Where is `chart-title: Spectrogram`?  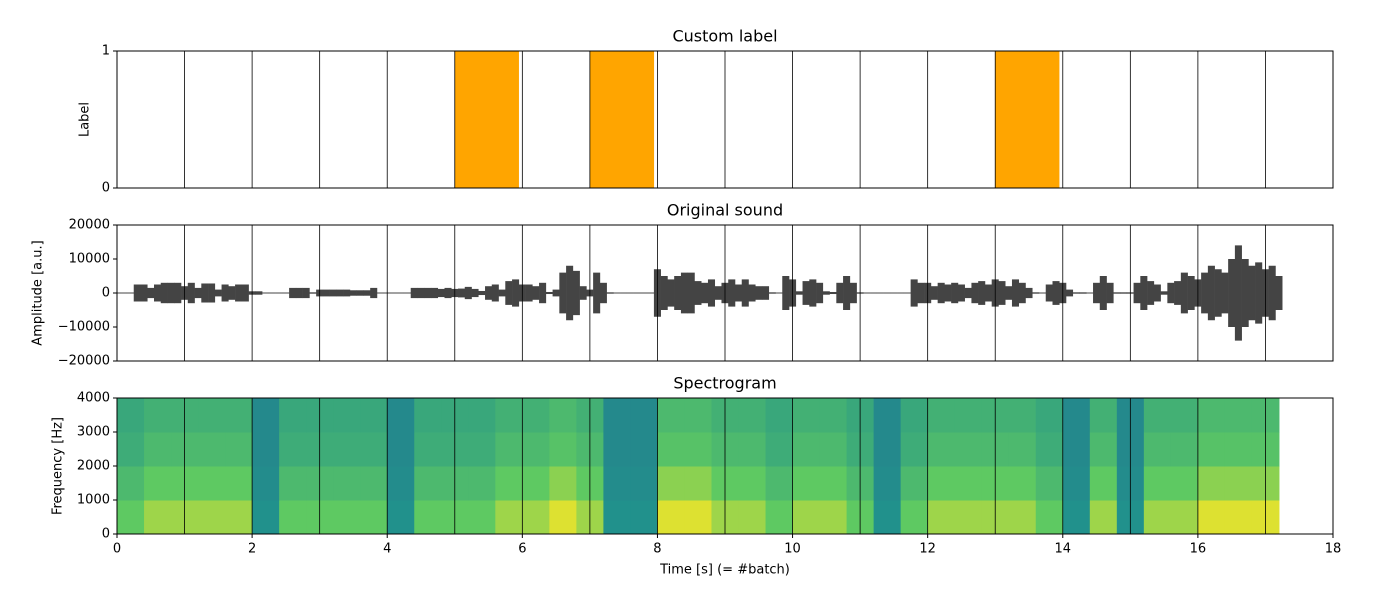
chart-title: Spectrogram is located at coordinates (724, 383).